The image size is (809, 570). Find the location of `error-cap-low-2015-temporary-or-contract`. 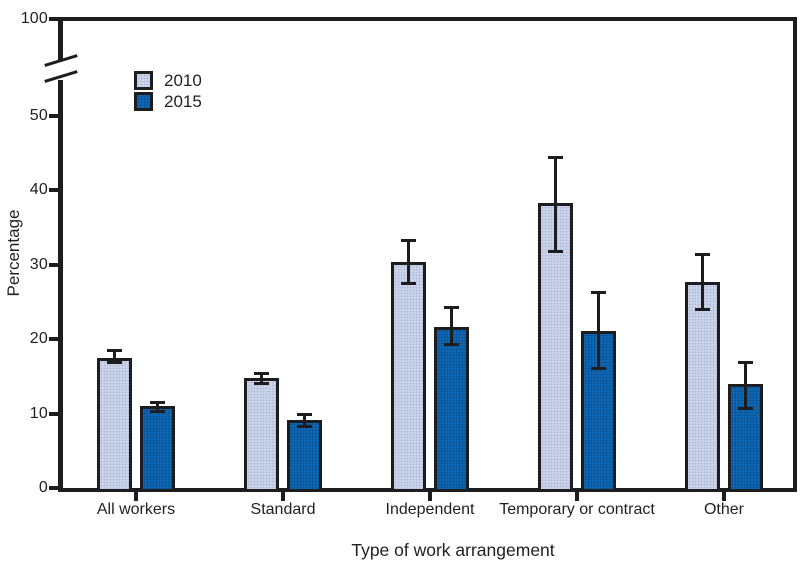

error-cap-low-2015-temporary-or-contract is located at coordinates (598, 369).